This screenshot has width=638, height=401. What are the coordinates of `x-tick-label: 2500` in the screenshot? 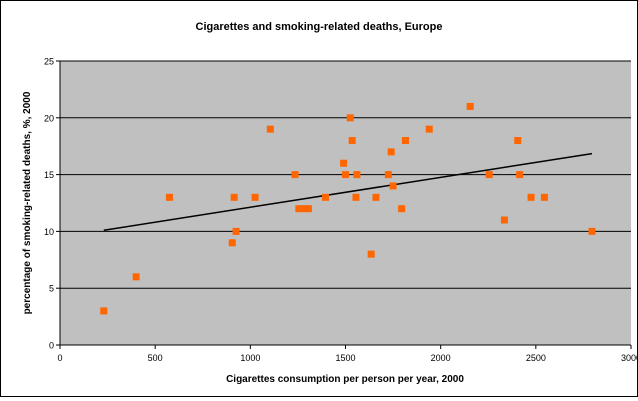 It's located at (536, 358).